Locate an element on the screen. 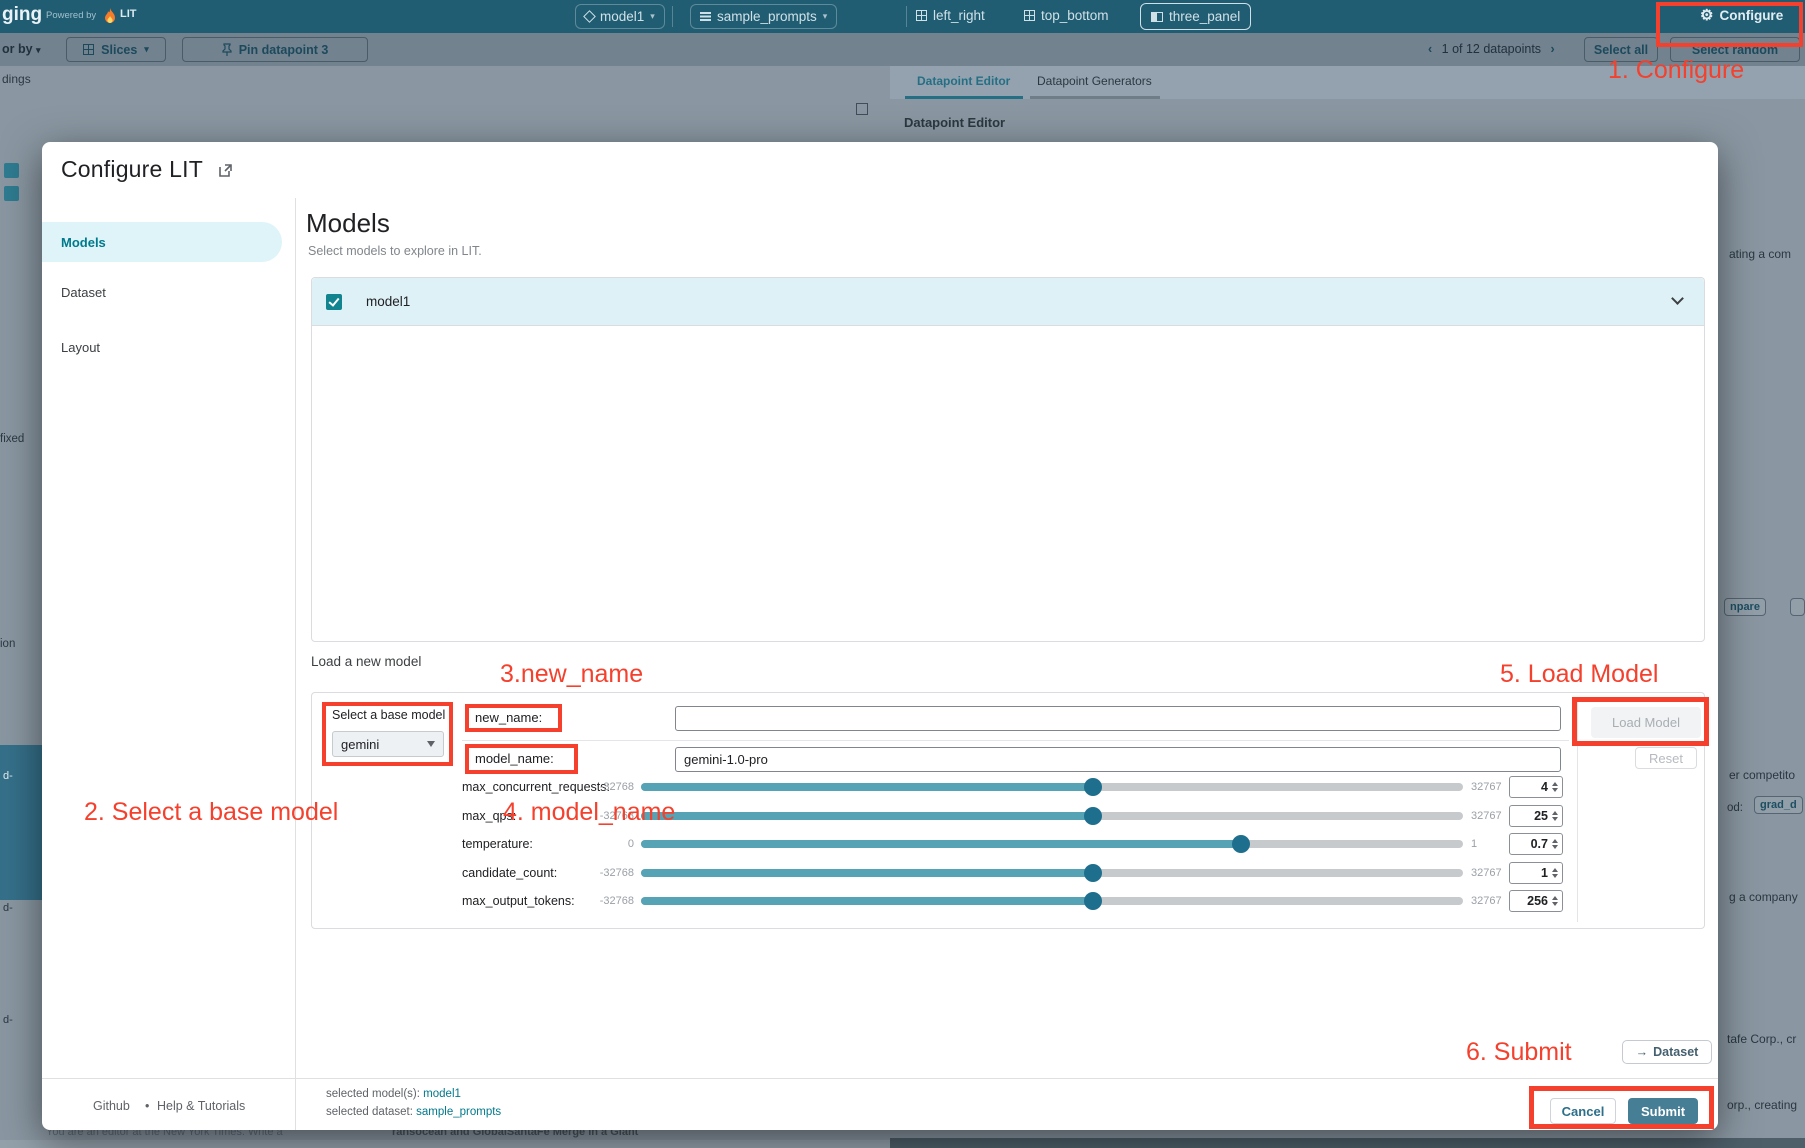 This screenshot has width=1805, height=1148. configure-label: Configure is located at coordinates (1751, 15).